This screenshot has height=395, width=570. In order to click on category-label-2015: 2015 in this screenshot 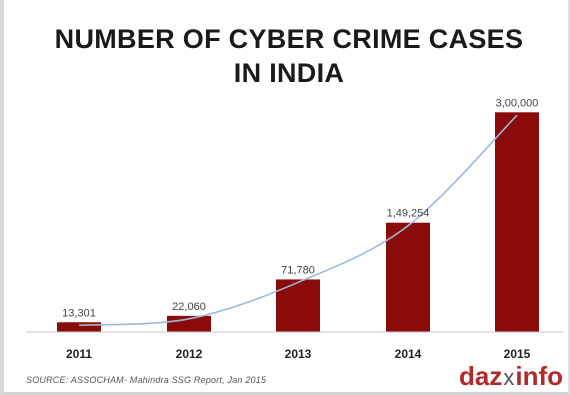, I will do `click(517, 354)`.